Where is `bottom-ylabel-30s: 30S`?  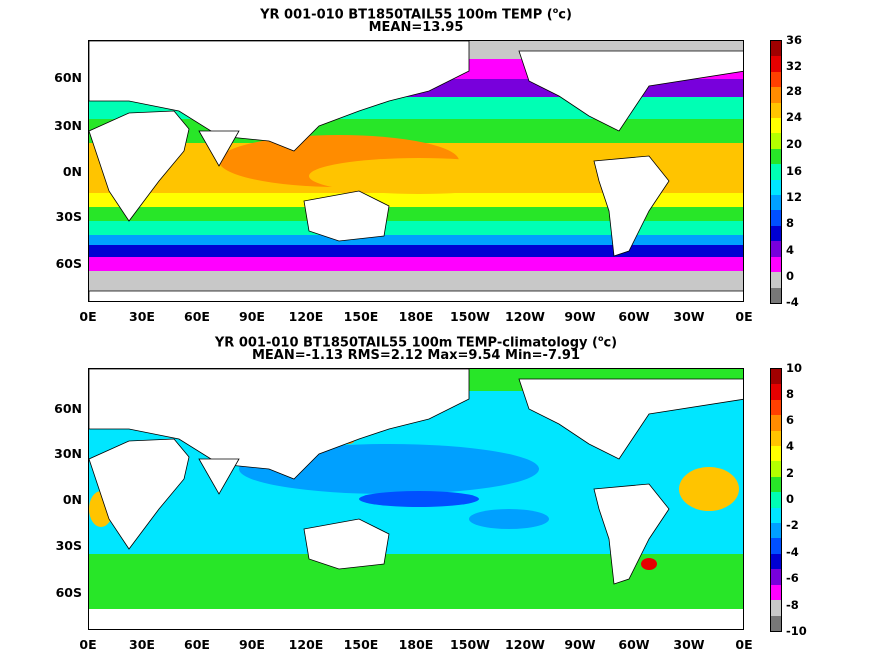
bottom-ylabel-30s: 30S is located at coordinates (68, 545).